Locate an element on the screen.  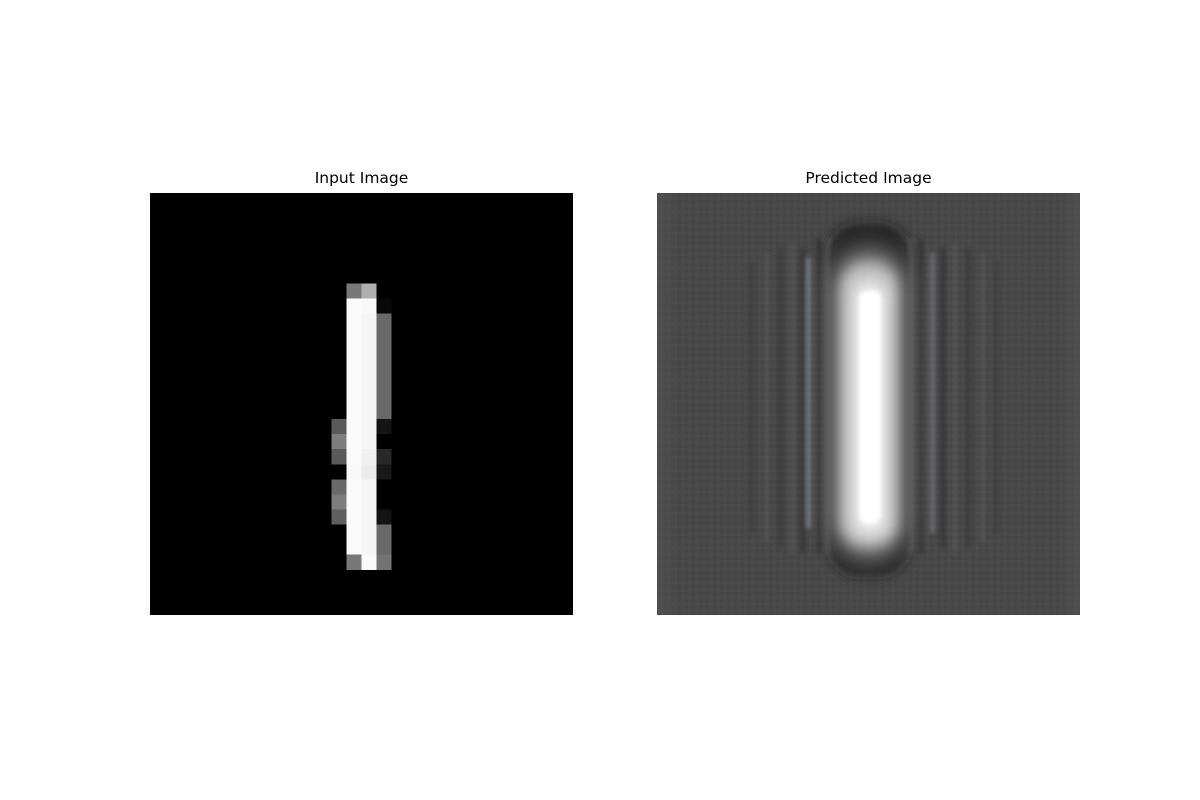
input-image-title: Input Image is located at coordinates (361, 178).